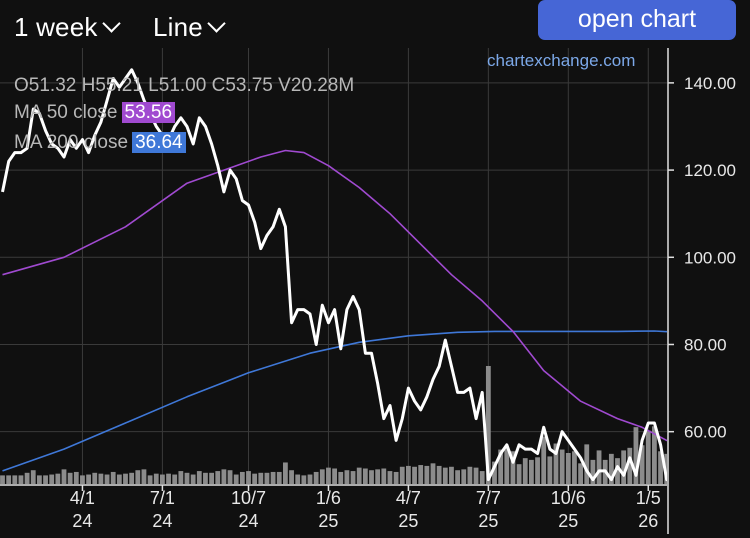  What do you see at coordinates (488, 498) in the screenshot?
I see `x-tick-label: 7/7` at bounding box center [488, 498].